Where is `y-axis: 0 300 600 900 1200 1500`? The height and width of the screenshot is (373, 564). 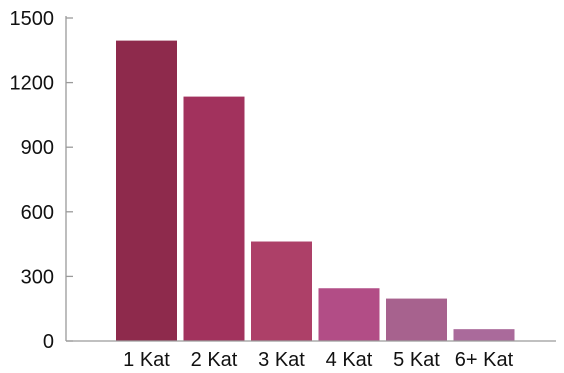 y-axis: 0 300 600 900 1200 1500 is located at coordinates (41, 180).